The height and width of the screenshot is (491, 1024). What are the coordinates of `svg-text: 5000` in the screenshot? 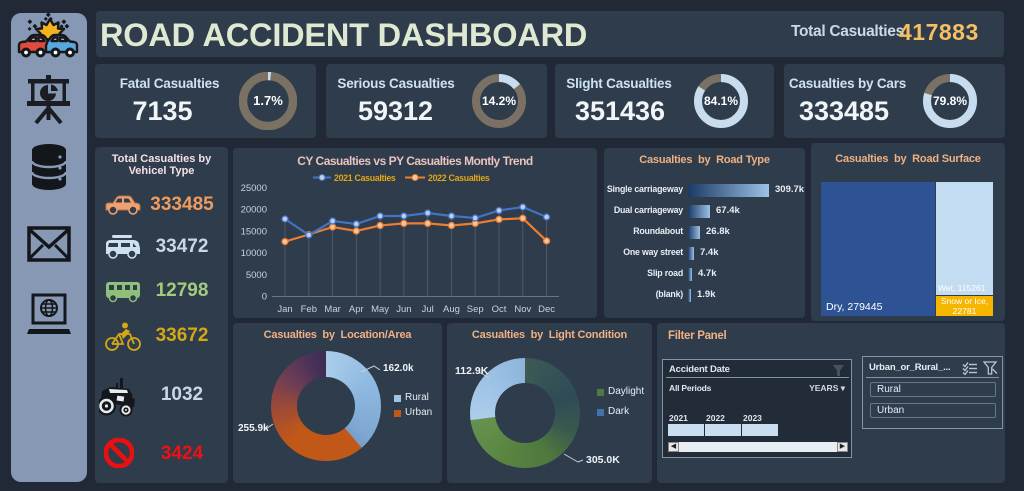 It's located at (256, 275).